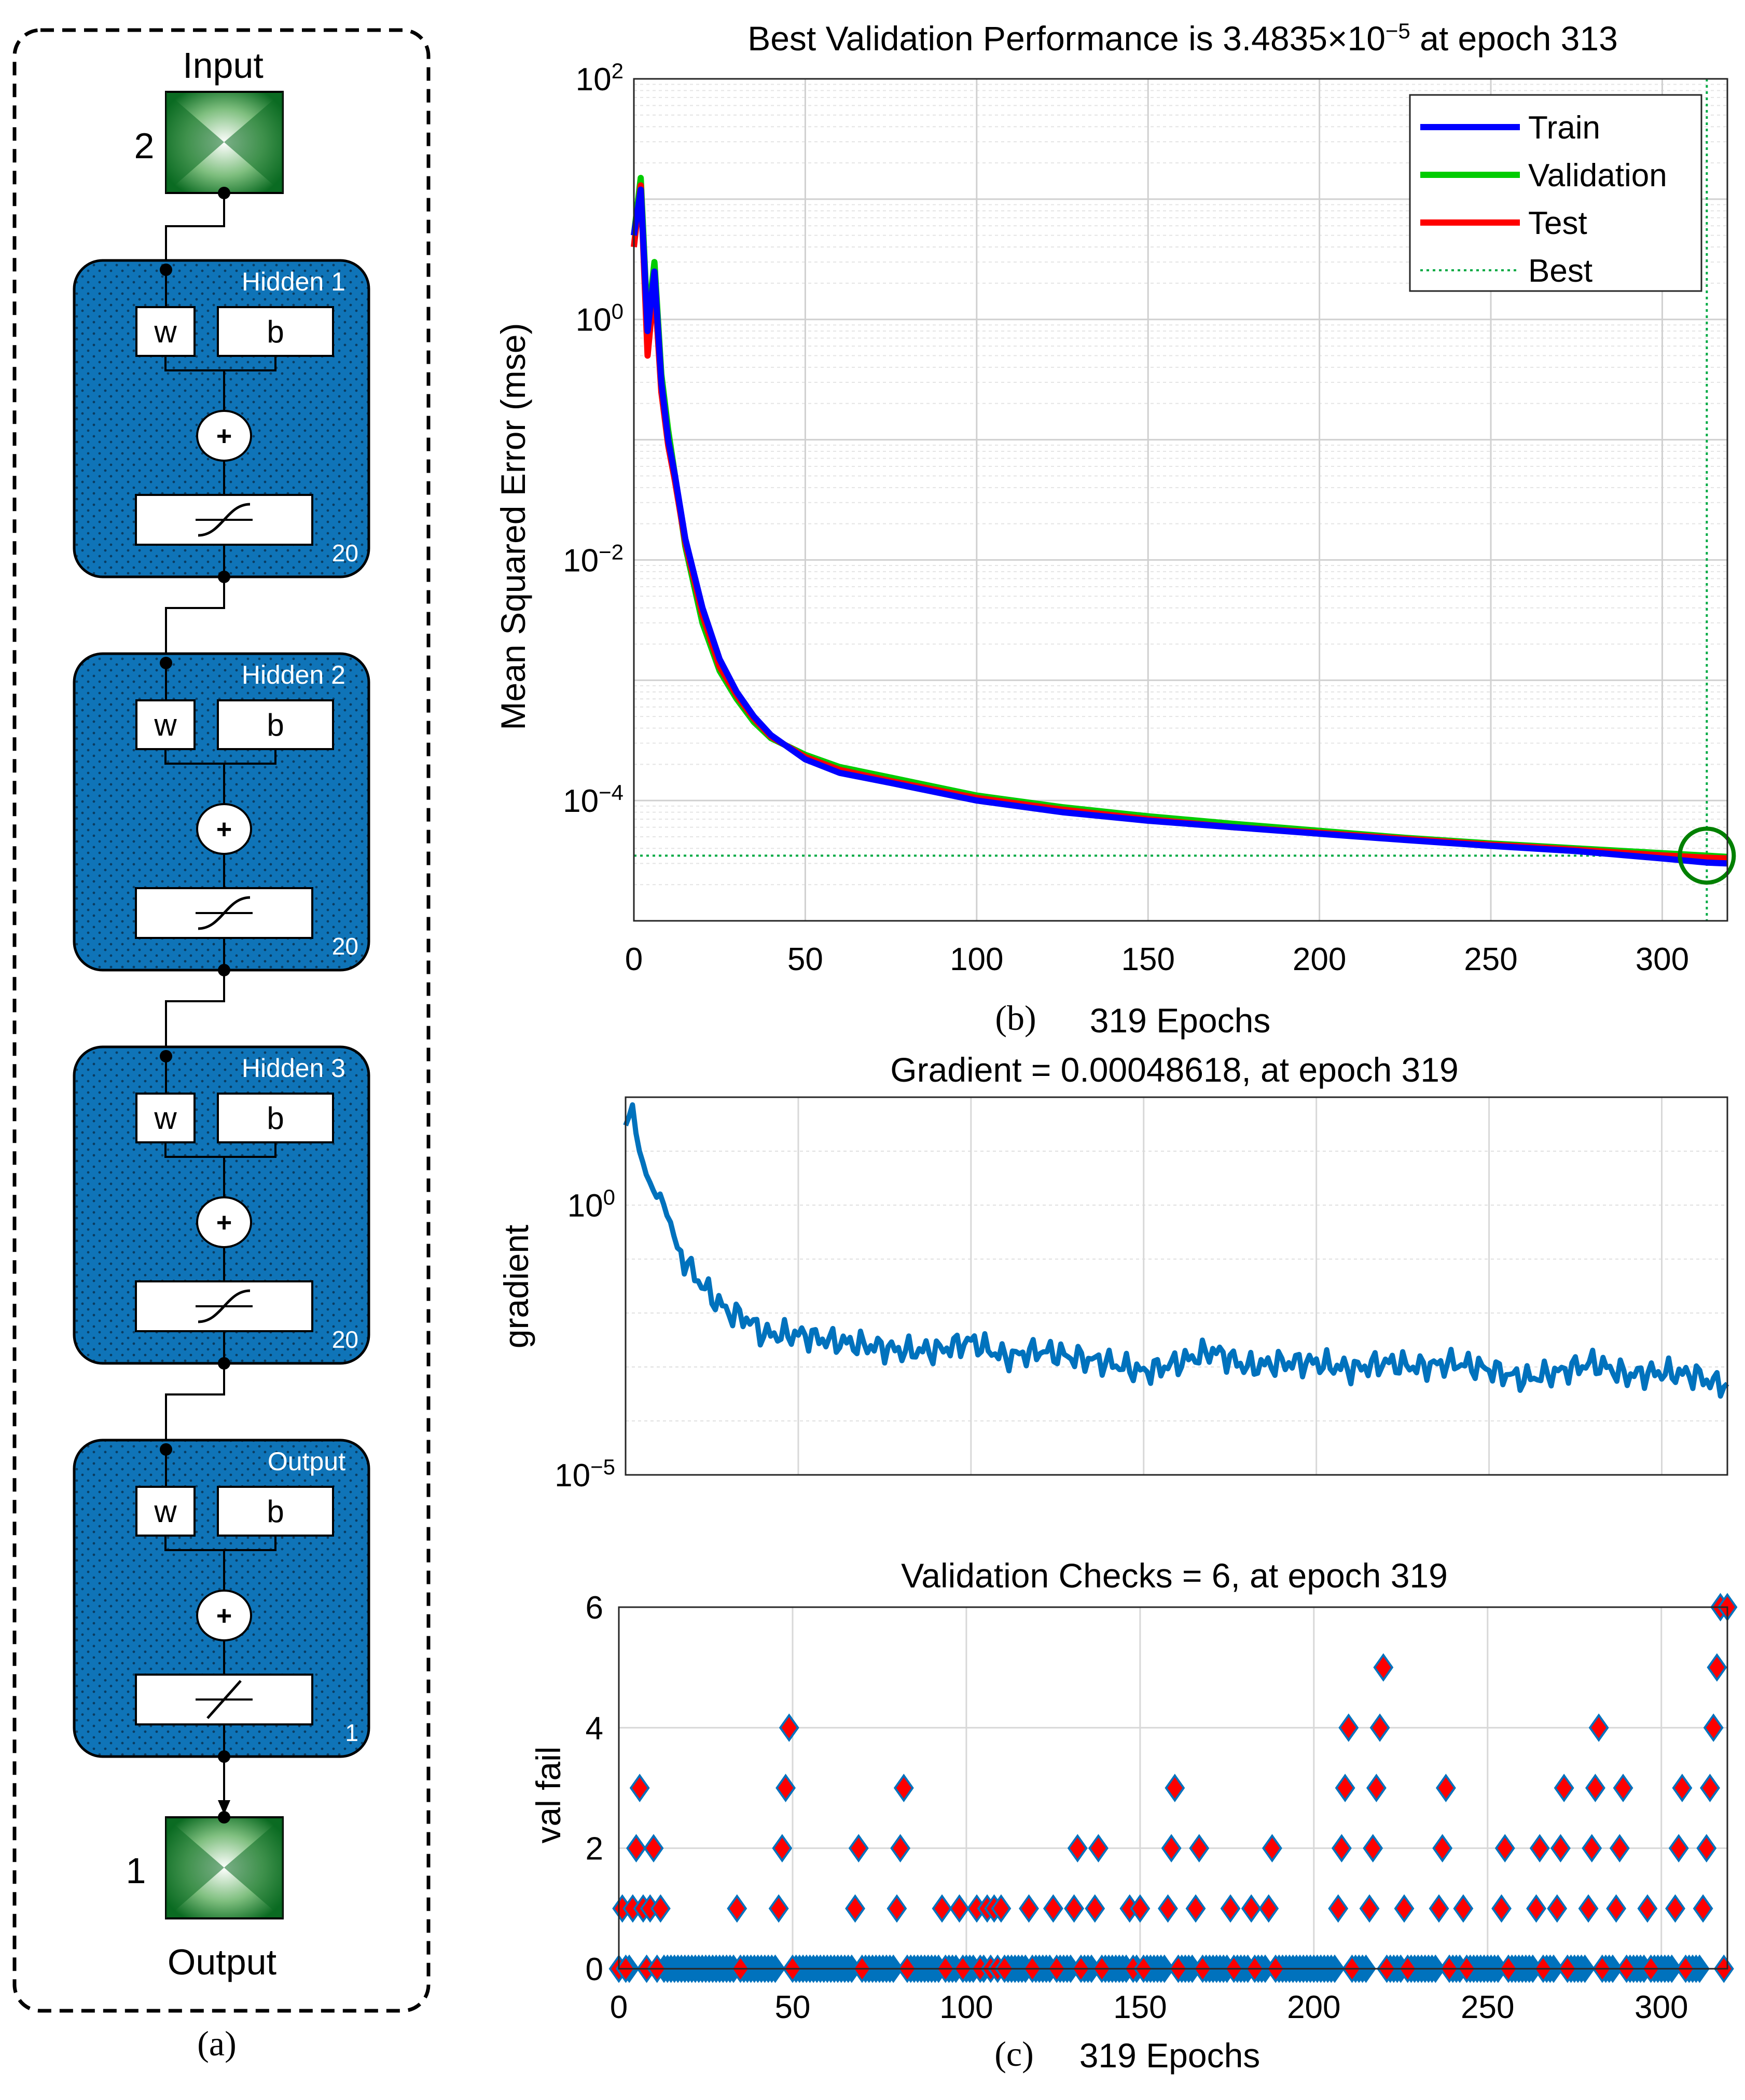 This screenshot has width=1745, height=2100. I want to click on validation-title: Validation Checks = 6, at epoch 319, so click(1174, 1575).